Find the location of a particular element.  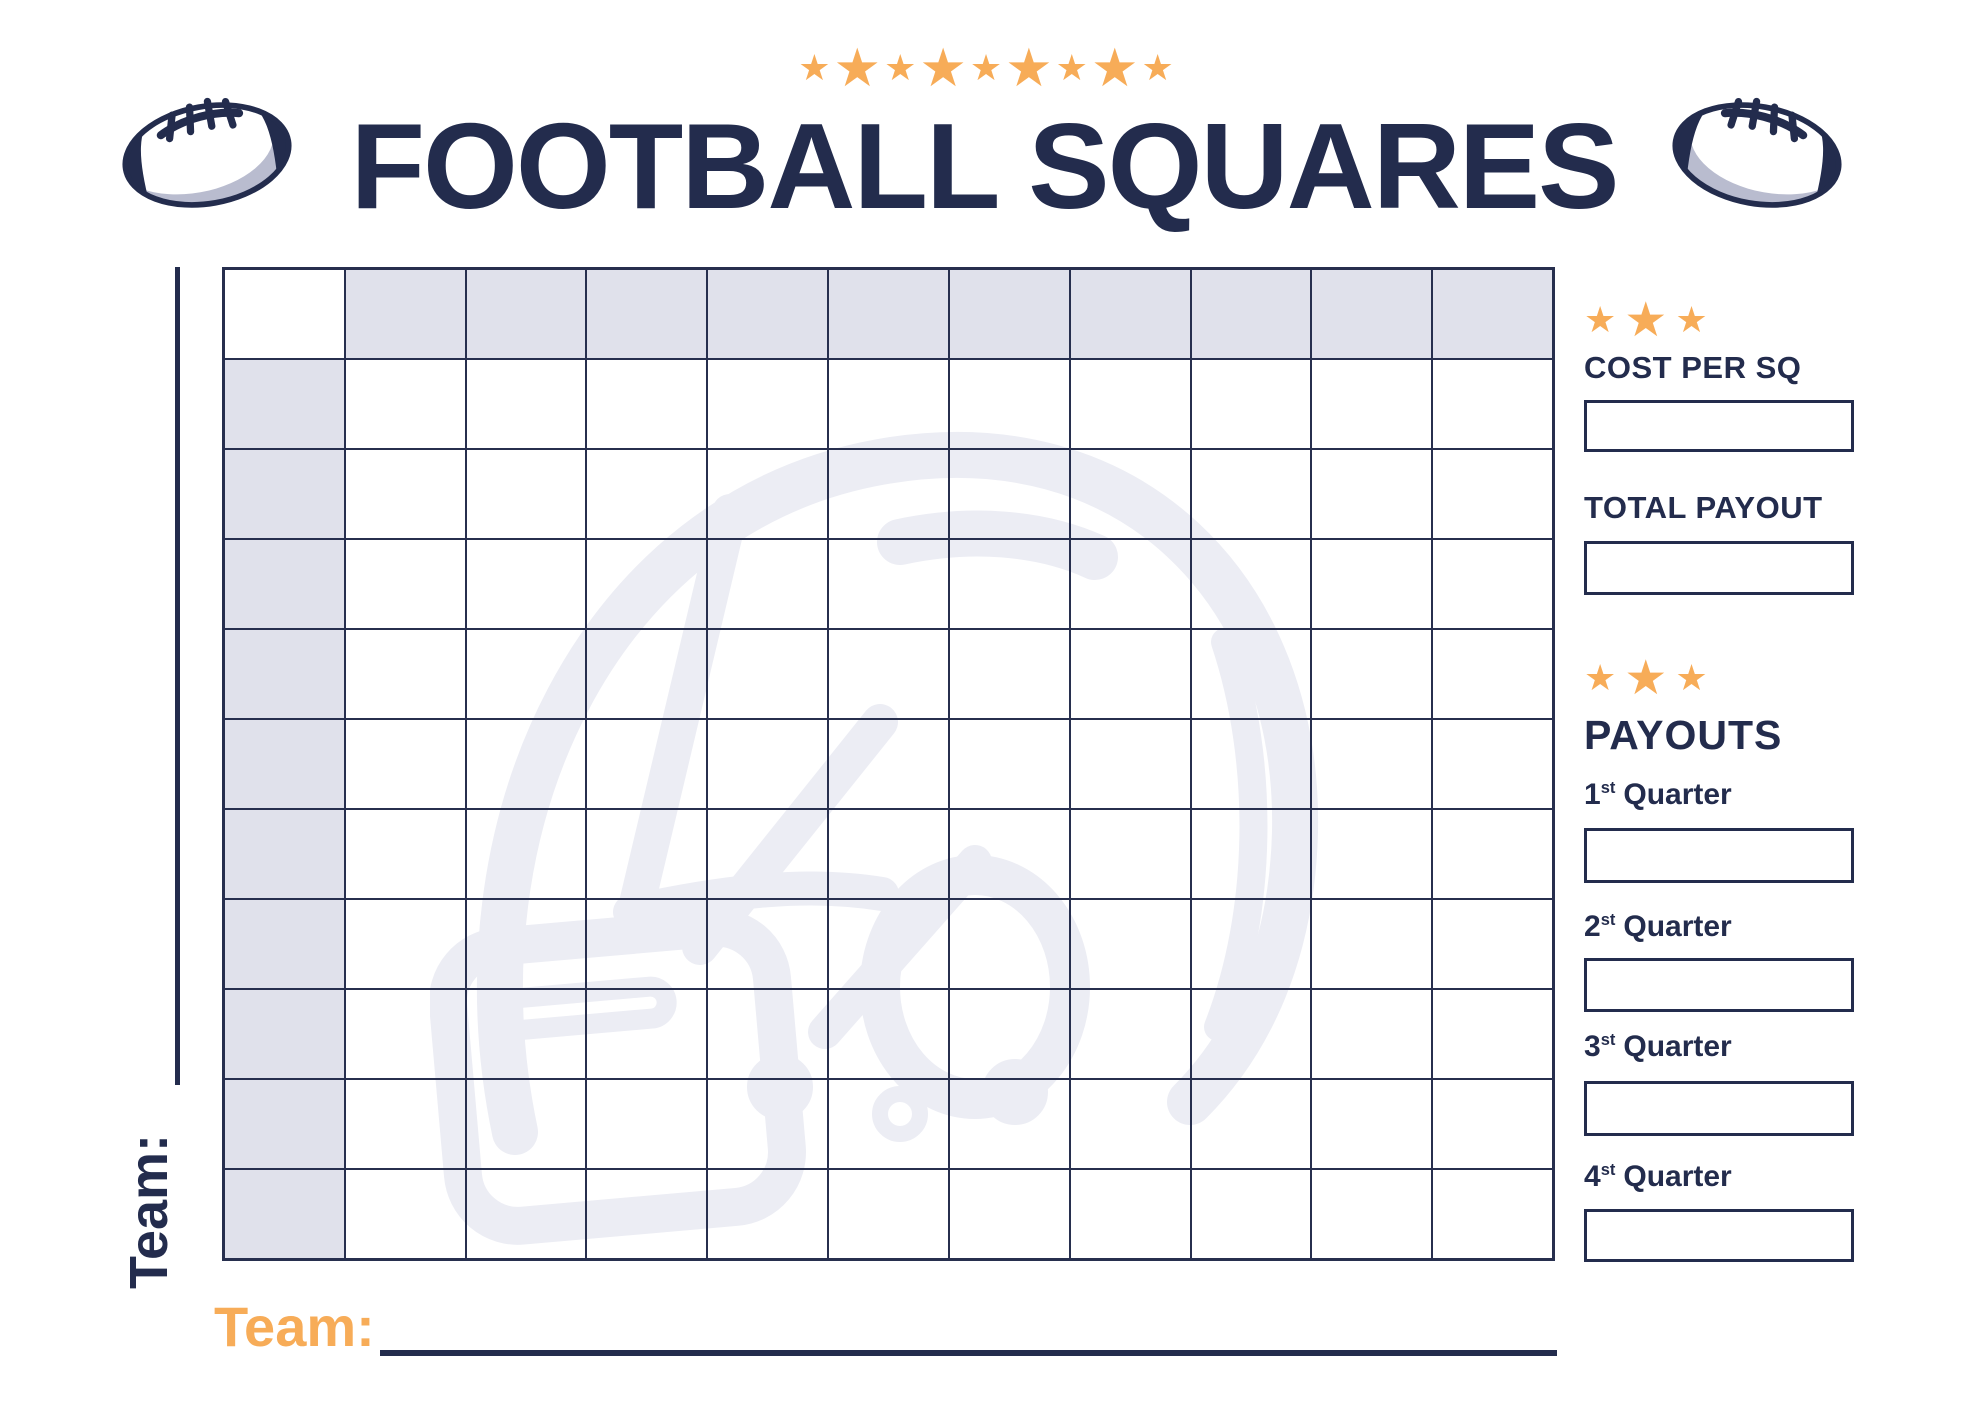

quarter-3-payout-input is located at coordinates (1719, 1108).